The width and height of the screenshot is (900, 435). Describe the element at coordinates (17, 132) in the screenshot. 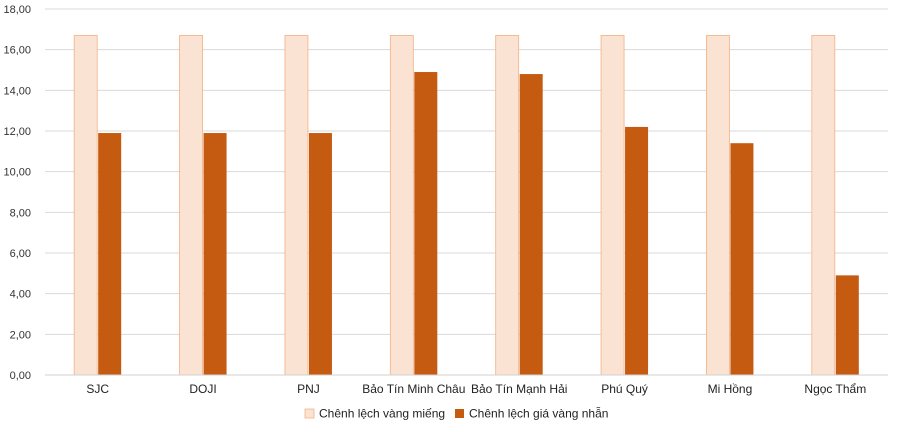

I see `y-tick-label: 12,00` at that location.